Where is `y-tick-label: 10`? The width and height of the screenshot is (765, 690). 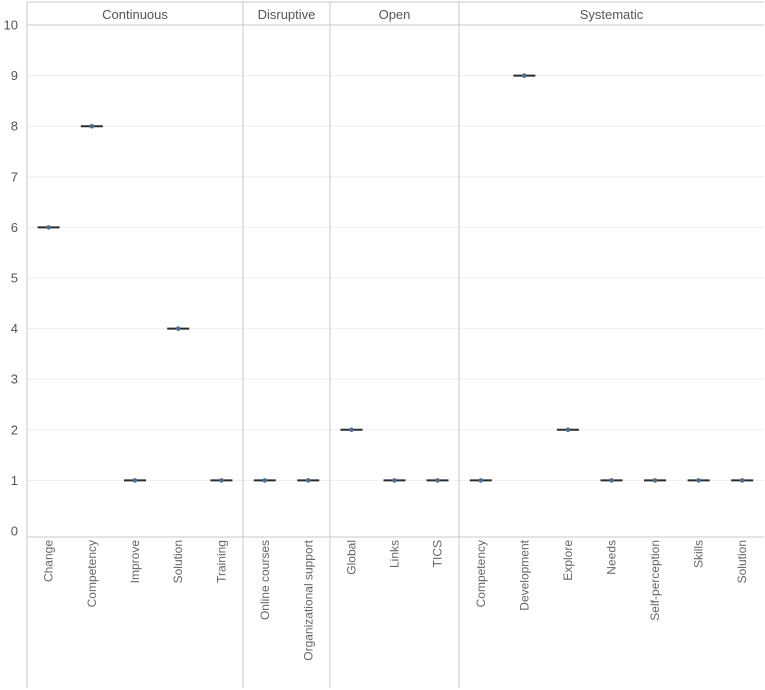
y-tick-label: 10 is located at coordinates (11, 25).